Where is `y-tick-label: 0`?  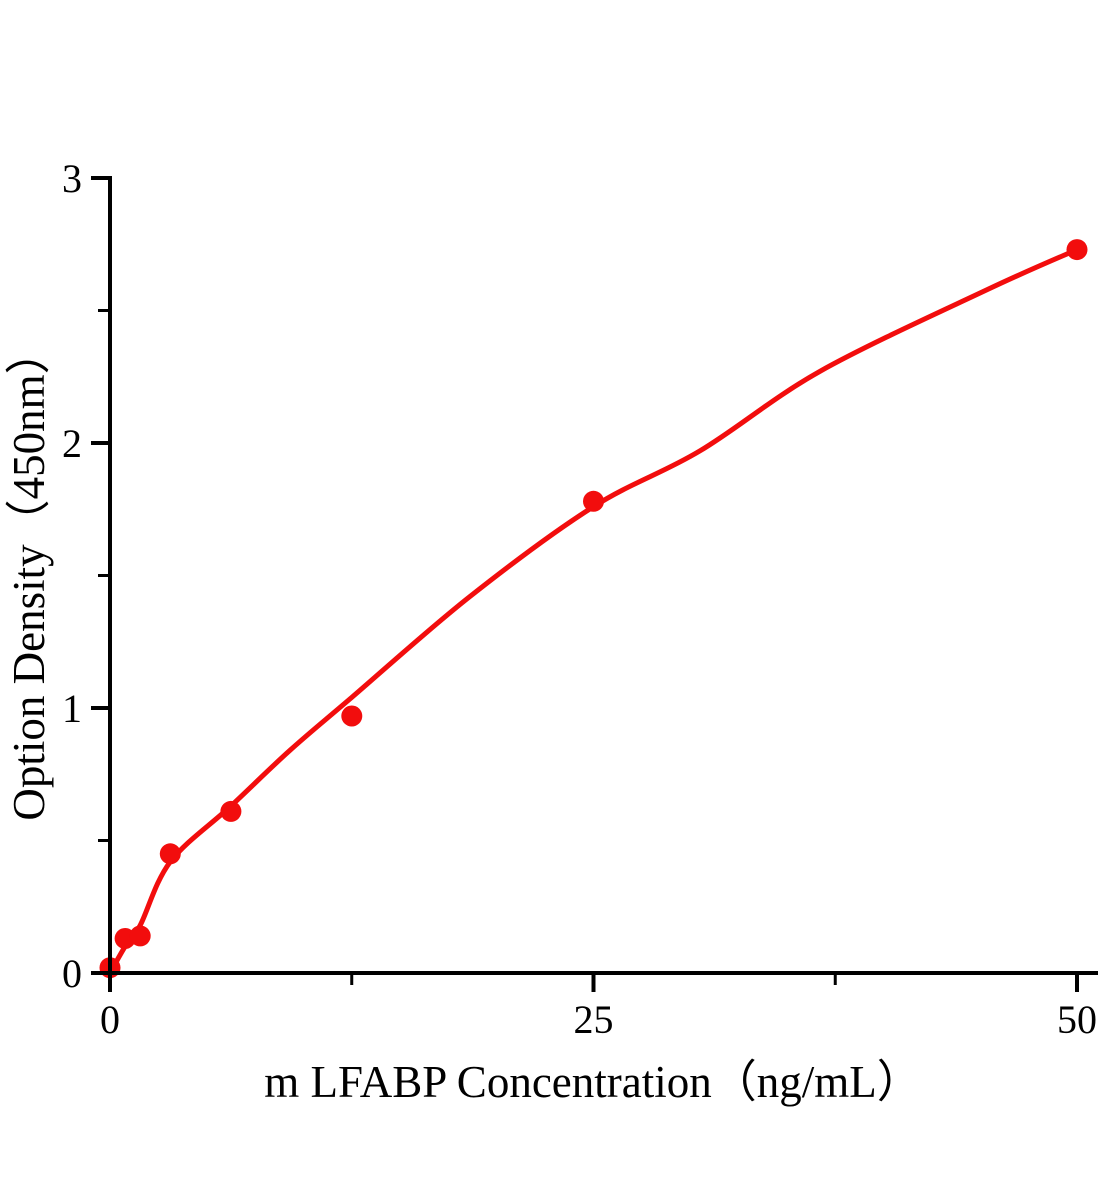
y-tick-label: 0 is located at coordinates (72, 973).